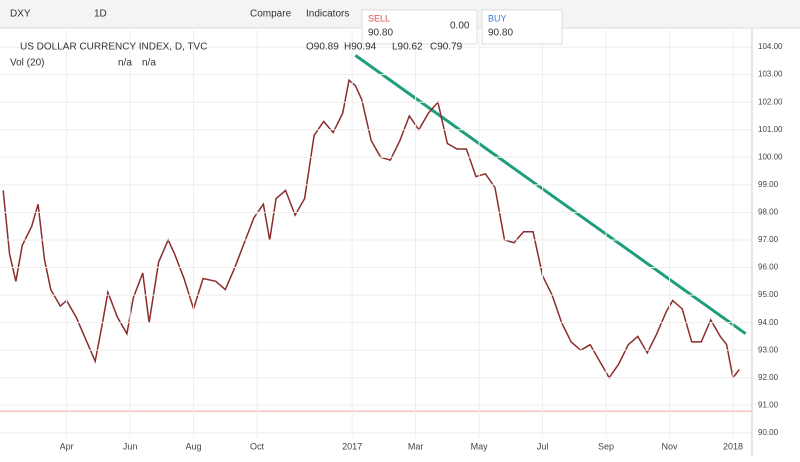 The width and height of the screenshot is (800, 462). What do you see at coordinates (770, 101) in the screenshot?
I see `y-tick-label: 102.00` at bounding box center [770, 101].